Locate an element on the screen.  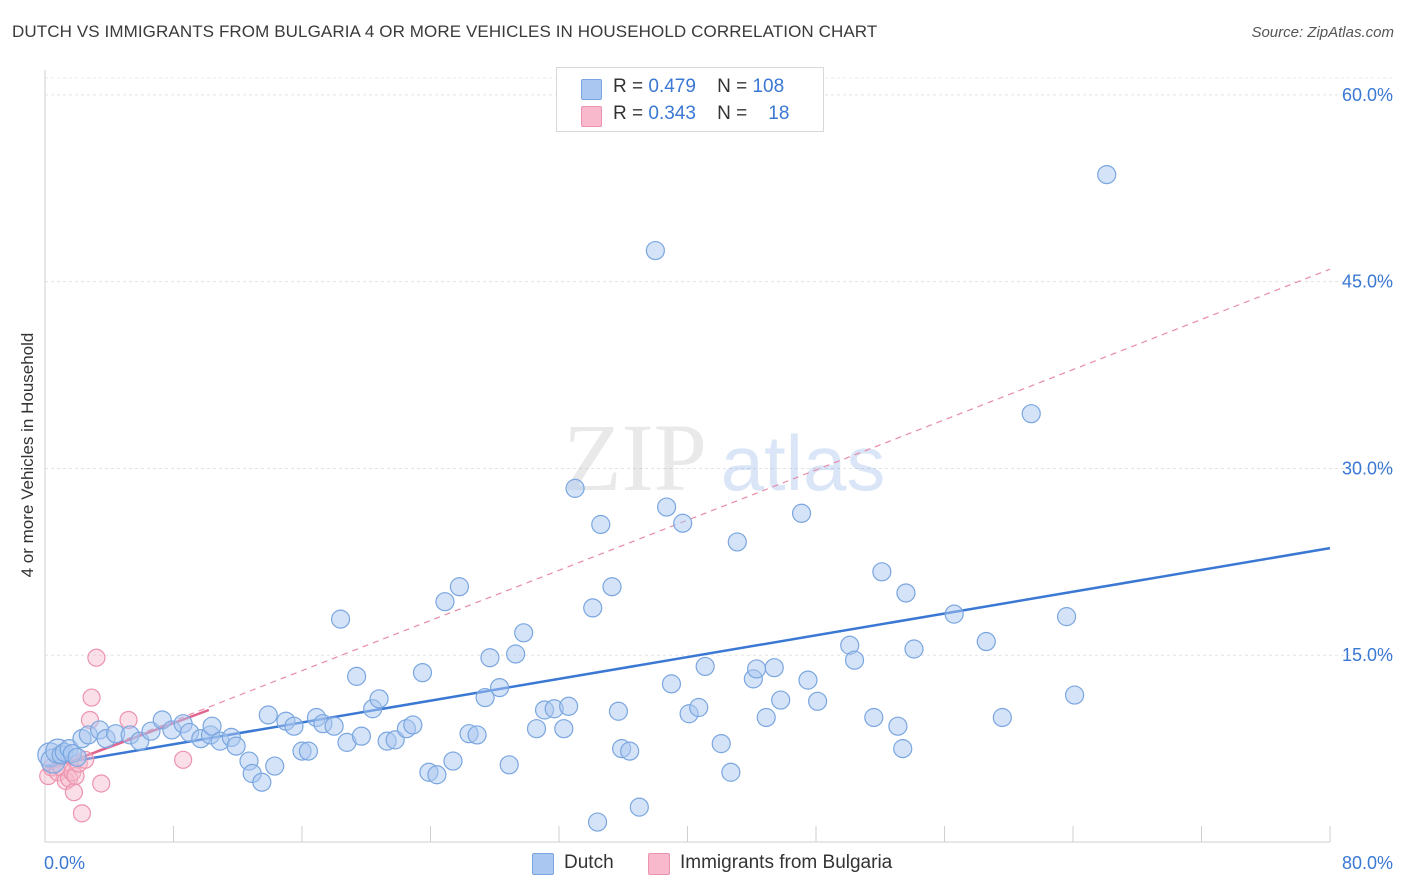
y-tick-label: 45.0% is located at coordinates (1367, 282).